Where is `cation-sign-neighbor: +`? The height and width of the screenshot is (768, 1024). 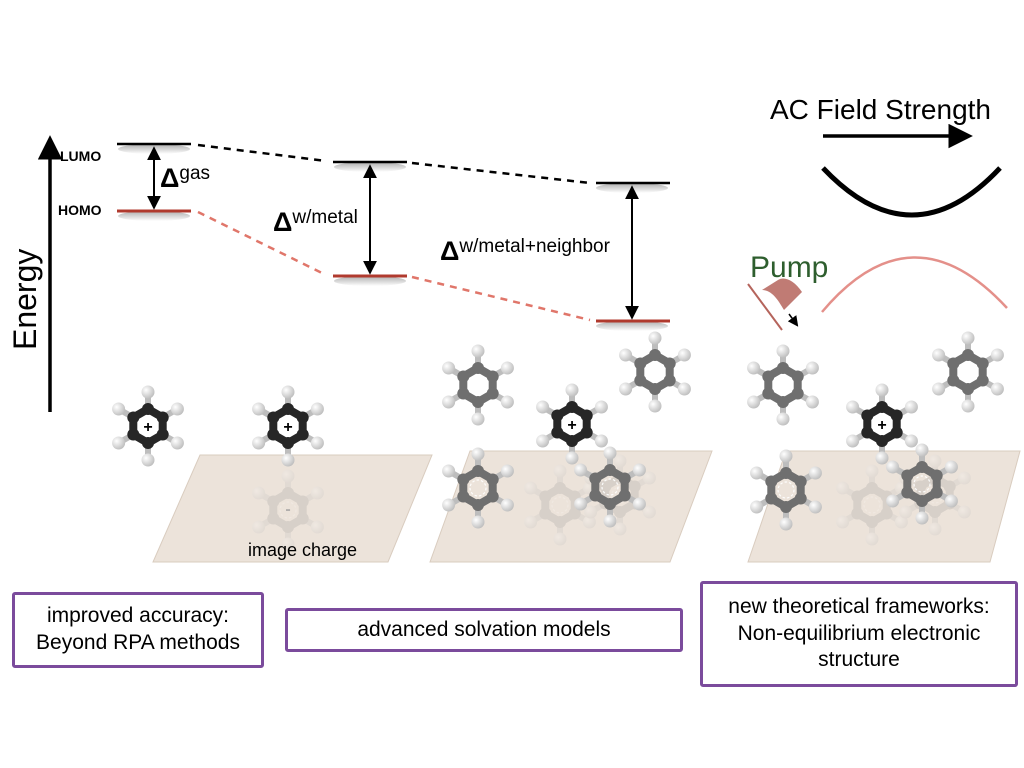 cation-sign-neighbor: + is located at coordinates (571, 425).